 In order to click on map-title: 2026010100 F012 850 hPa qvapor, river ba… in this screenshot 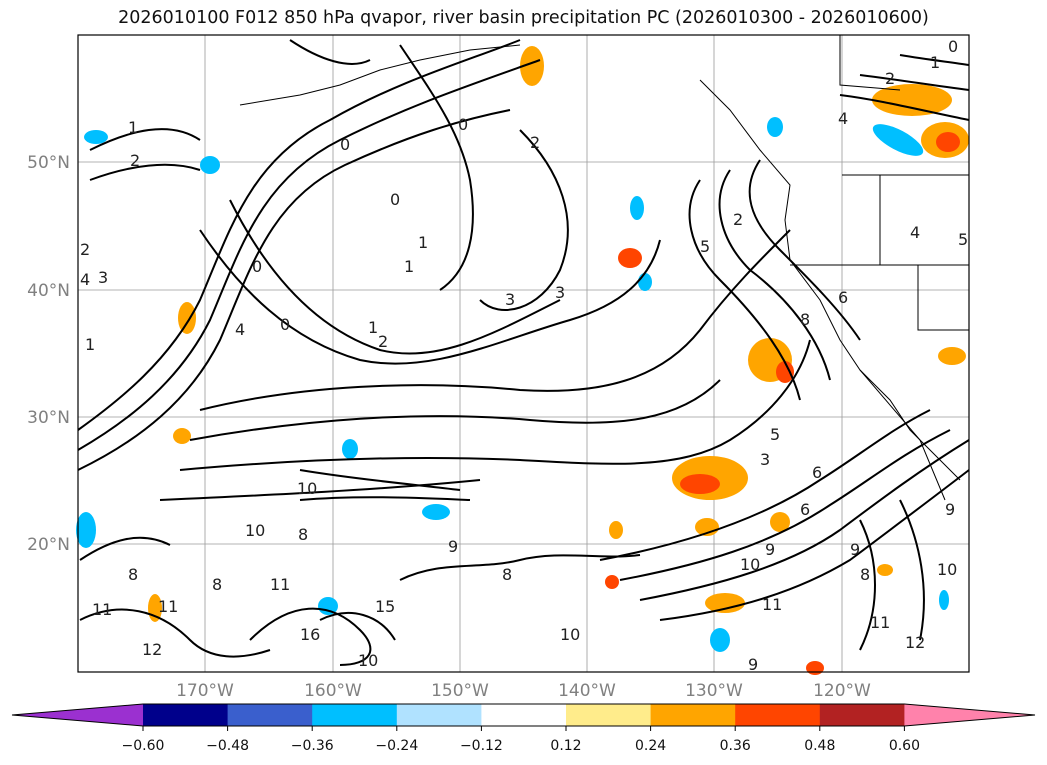, I will do `click(523, 18)`.